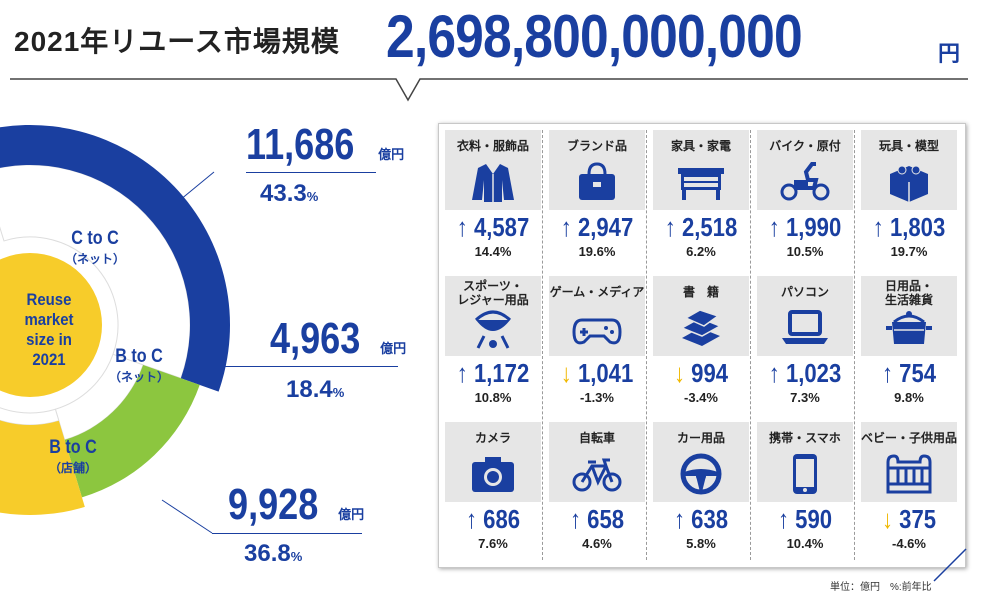 The width and height of the screenshot is (981, 594). I want to click on category-name: 日用品・ 生活雑貨, so click(908, 293).